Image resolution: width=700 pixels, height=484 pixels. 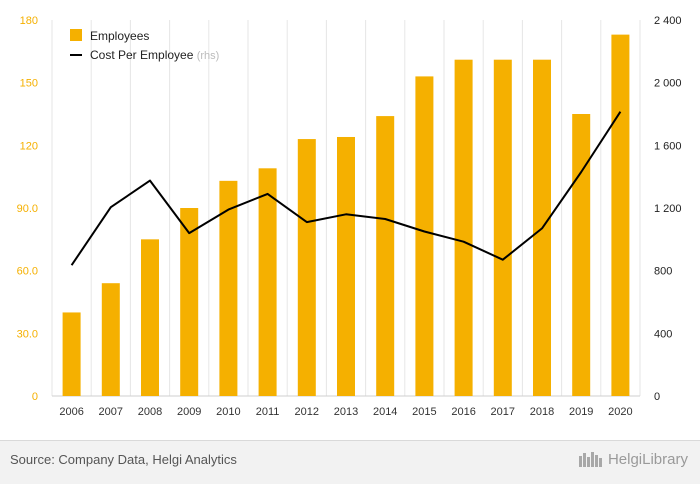 What do you see at coordinates (668, 146) in the screenshot?
I see `right-tick-label: 1 600` at bounding box center [668, 146].